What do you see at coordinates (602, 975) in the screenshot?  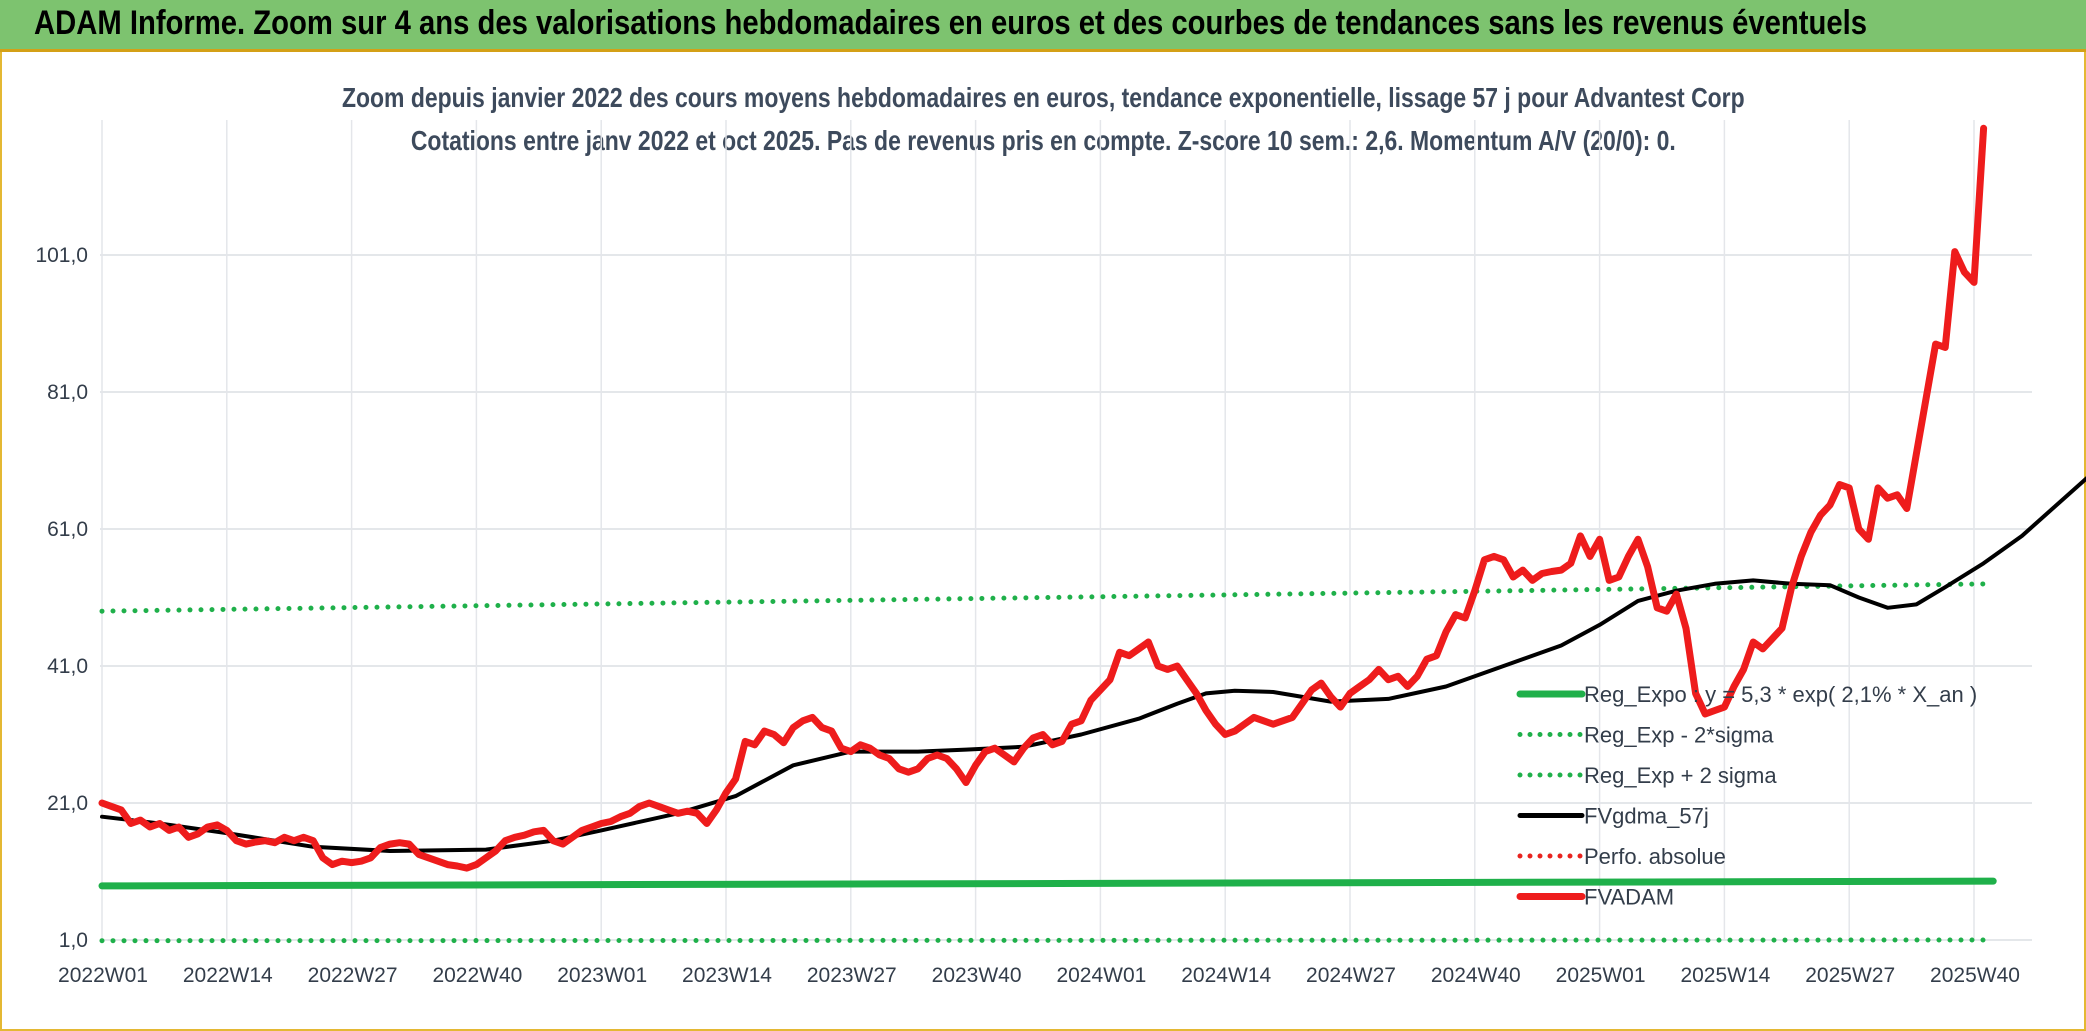 I see `x-tick-label: 2023W01` at bounding box center [602, 975].